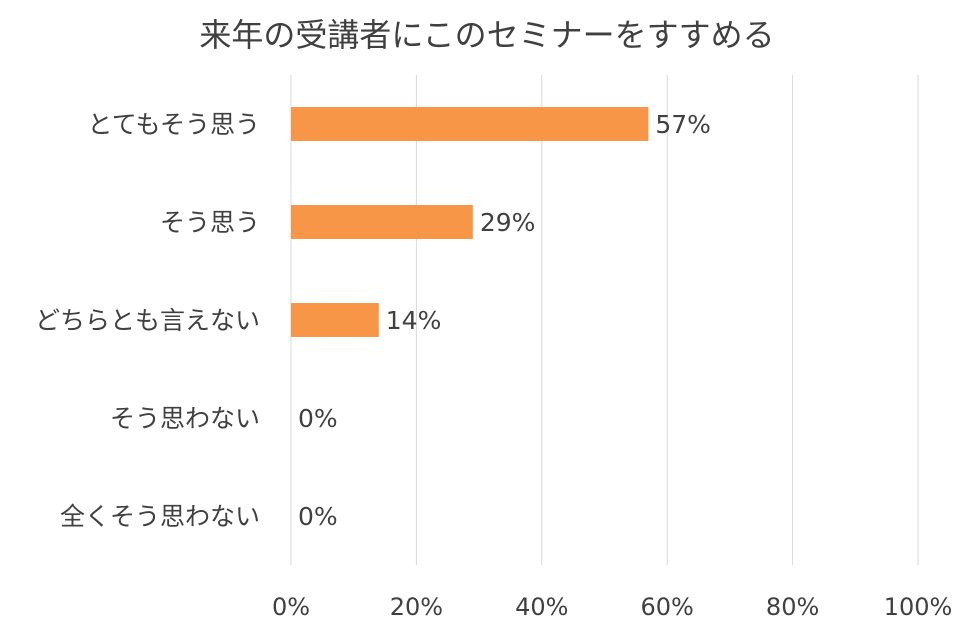 The height and width of the screenshot is (635, 974). Describe the element at coordinates (541, 607) in the screenshot. I see `x-tick-label: 40%` at that location.